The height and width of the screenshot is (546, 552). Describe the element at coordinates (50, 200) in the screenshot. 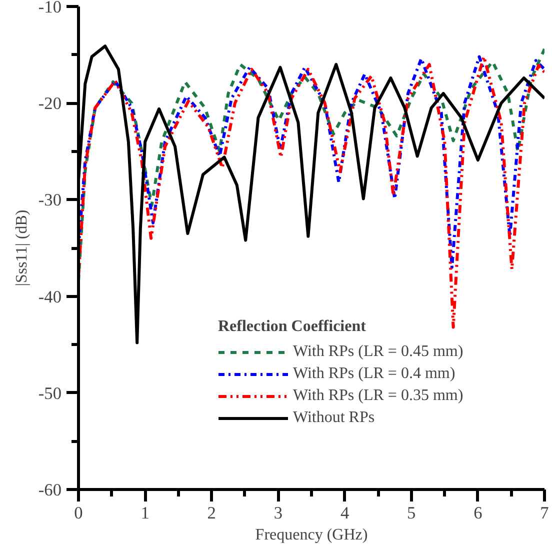

I see `y-tick-label: -30` at that location.